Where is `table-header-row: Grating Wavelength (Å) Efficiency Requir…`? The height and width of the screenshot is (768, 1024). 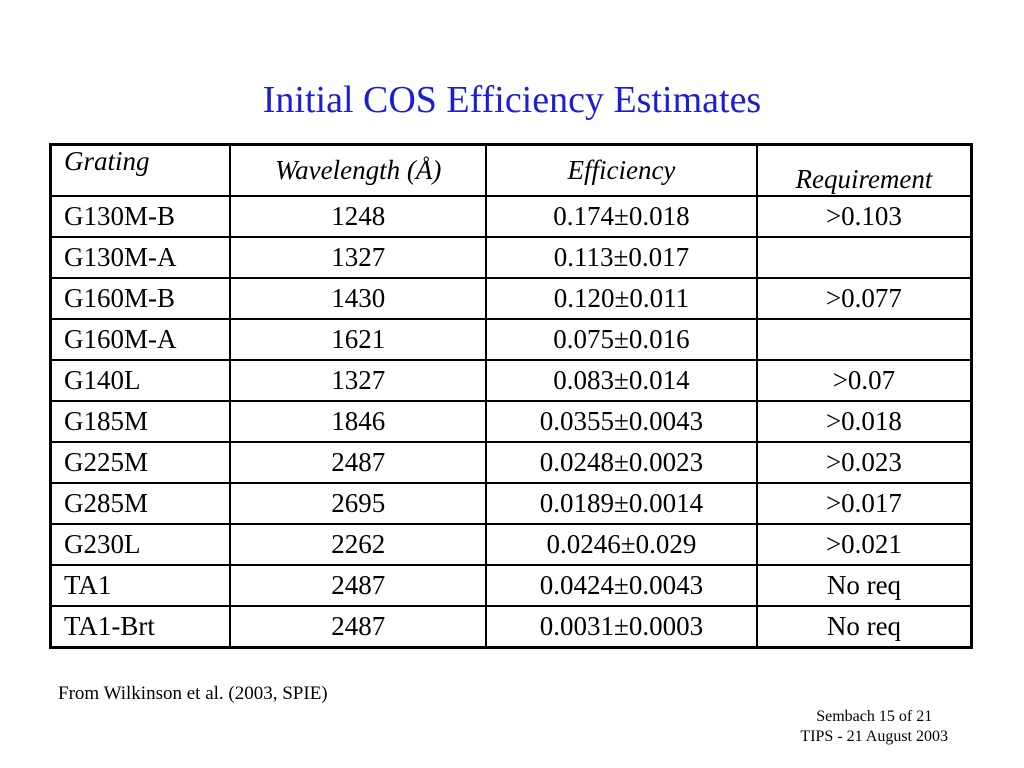 table-header-row: Grating Wavelength (Å) Efficiency Requir… is located at coordinates (511, 170).